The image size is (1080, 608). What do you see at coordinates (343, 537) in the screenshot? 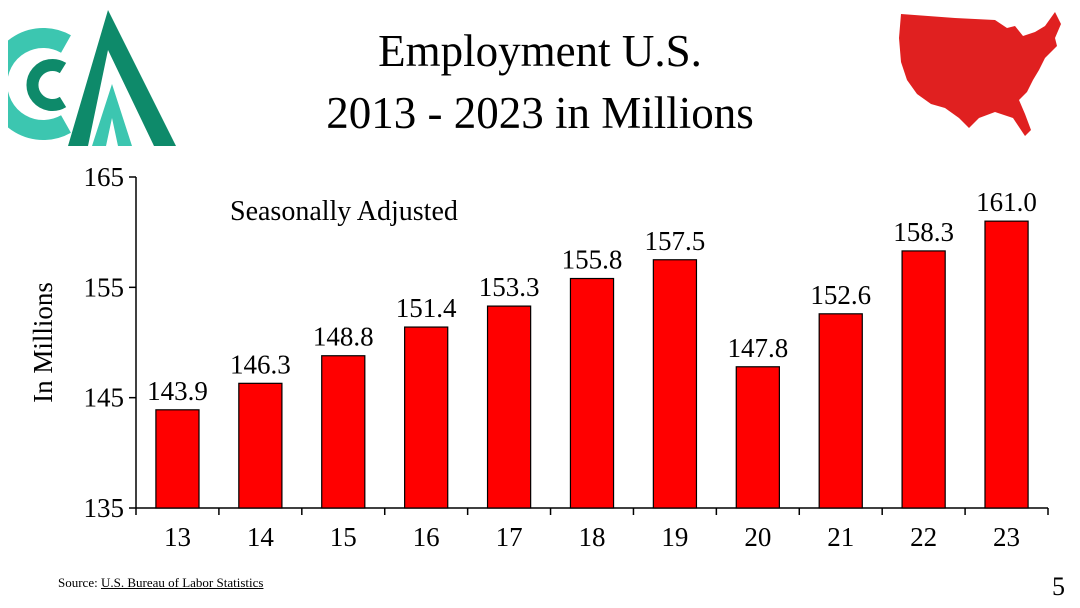
I see `x-tick-label: 15` at bounding box center [343, 537].